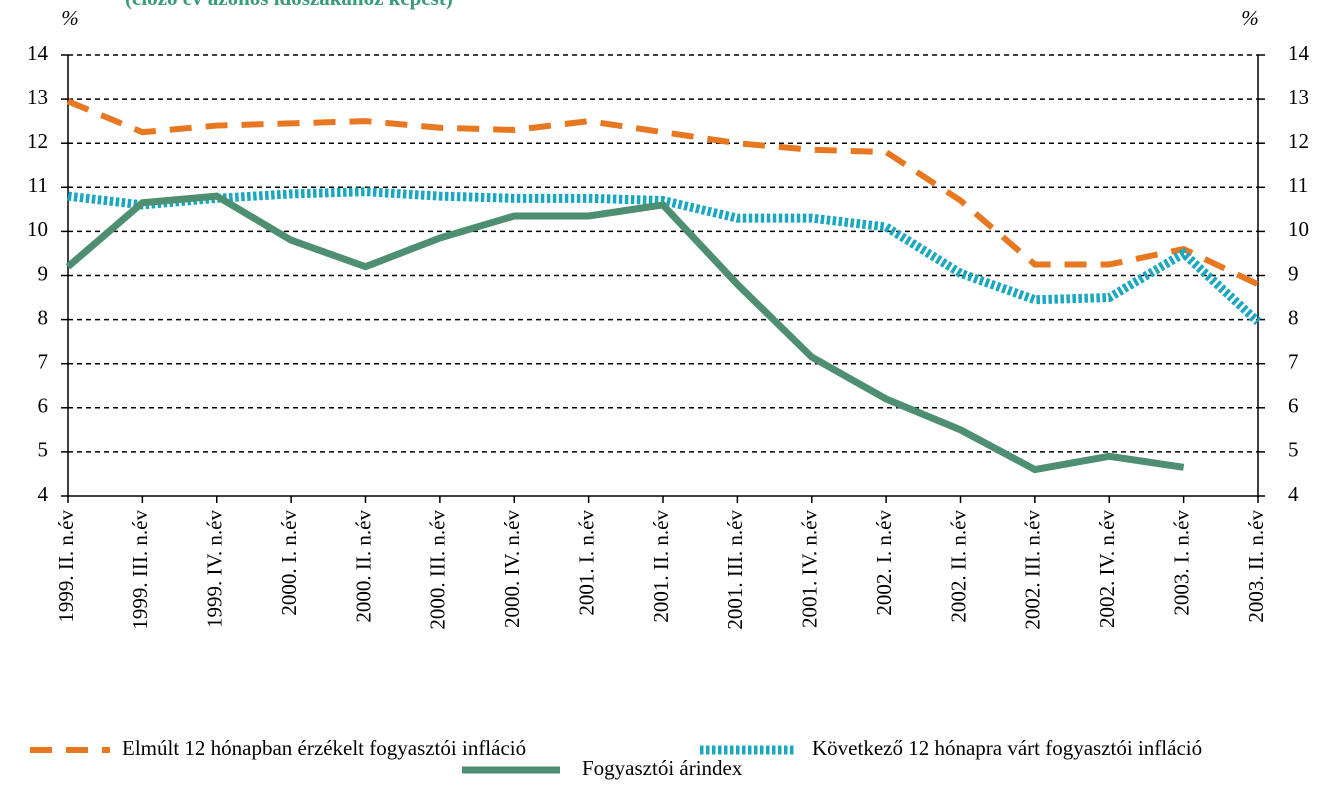 The height and width of the screenshot is (787, 1332). What do you see at coordinates (1181, 563) in the screenshot?
I see `x-tick-label: 2003. I. n.év` at bounding box center [1181, 563].